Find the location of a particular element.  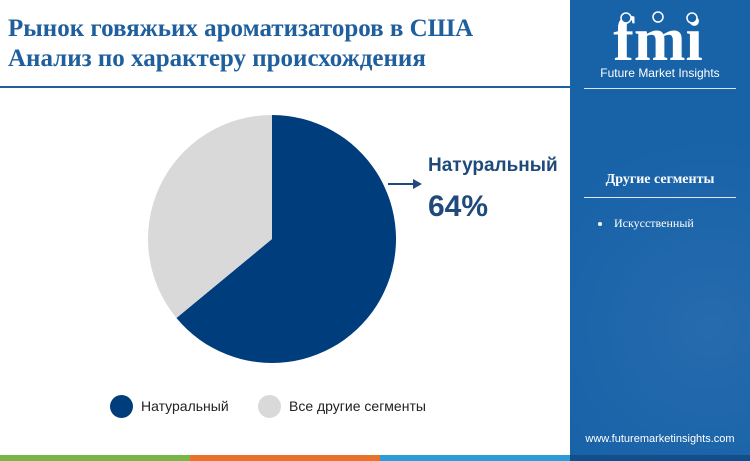

fmi-logo: fmi is located at coordinates (658, 38).